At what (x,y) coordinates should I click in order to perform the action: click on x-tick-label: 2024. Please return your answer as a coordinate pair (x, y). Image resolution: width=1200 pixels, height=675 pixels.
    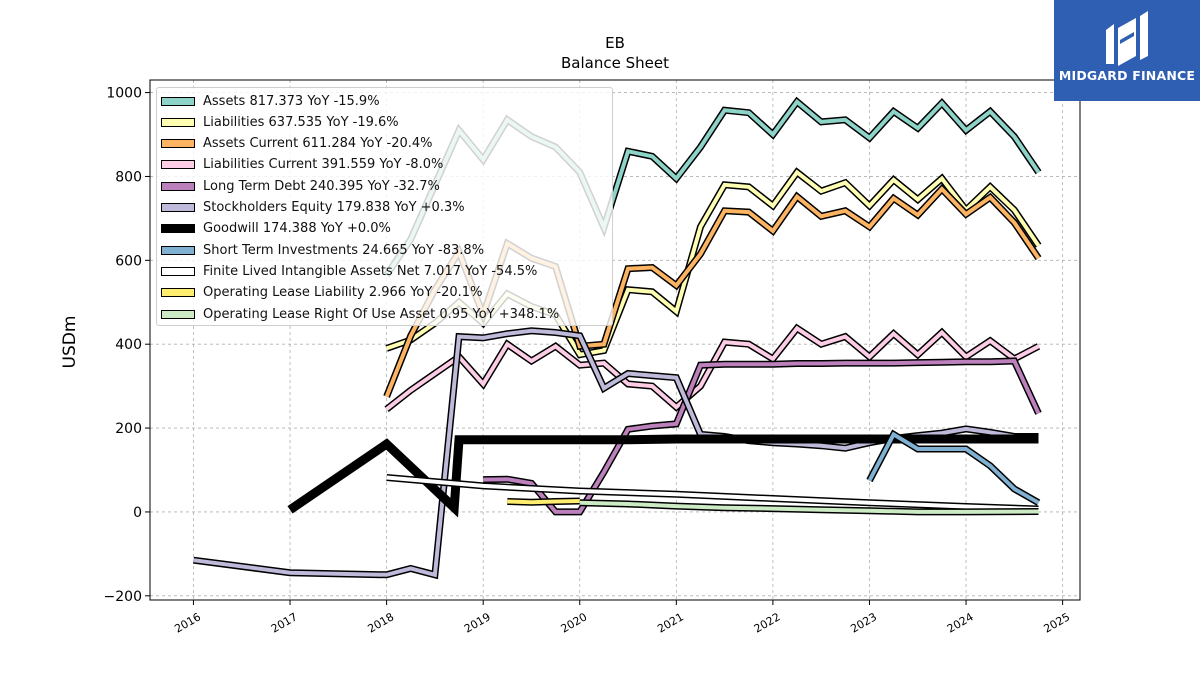
    Looking at the image, I should click on (960, 622).